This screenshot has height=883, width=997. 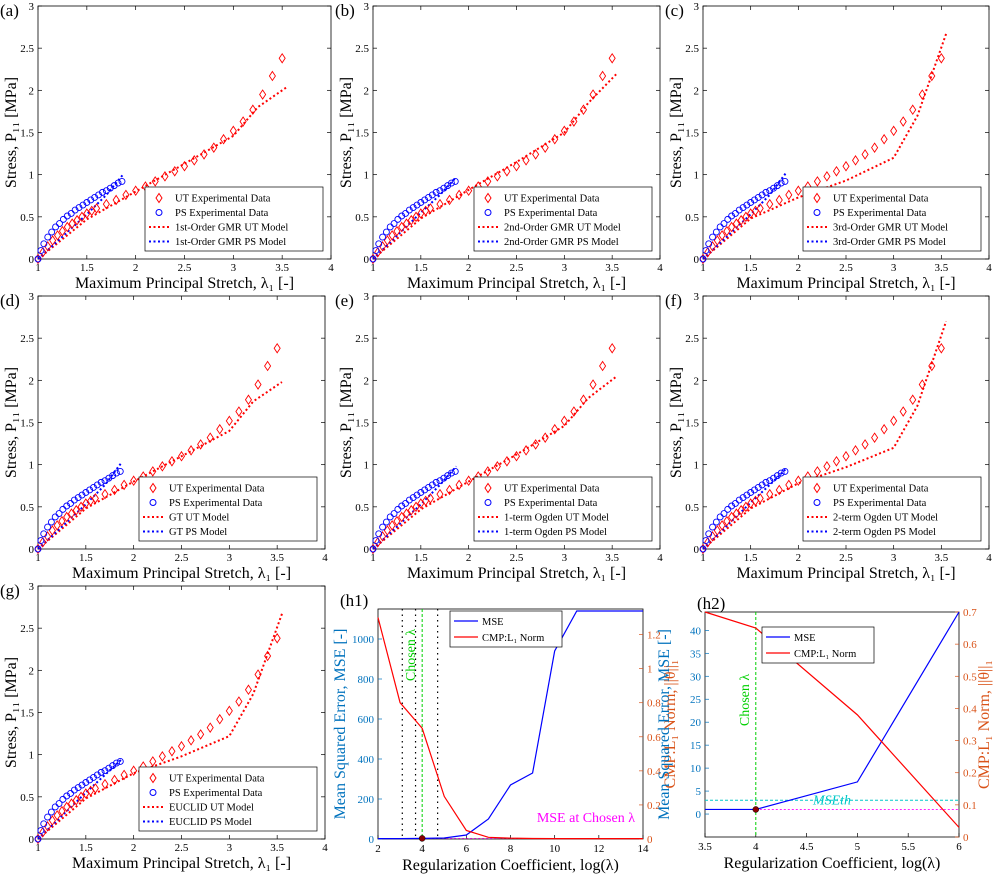 What do you see at coordinates (422, 838) in the screenshot?
I see `chosen-point` at bounding box center [422, 838].